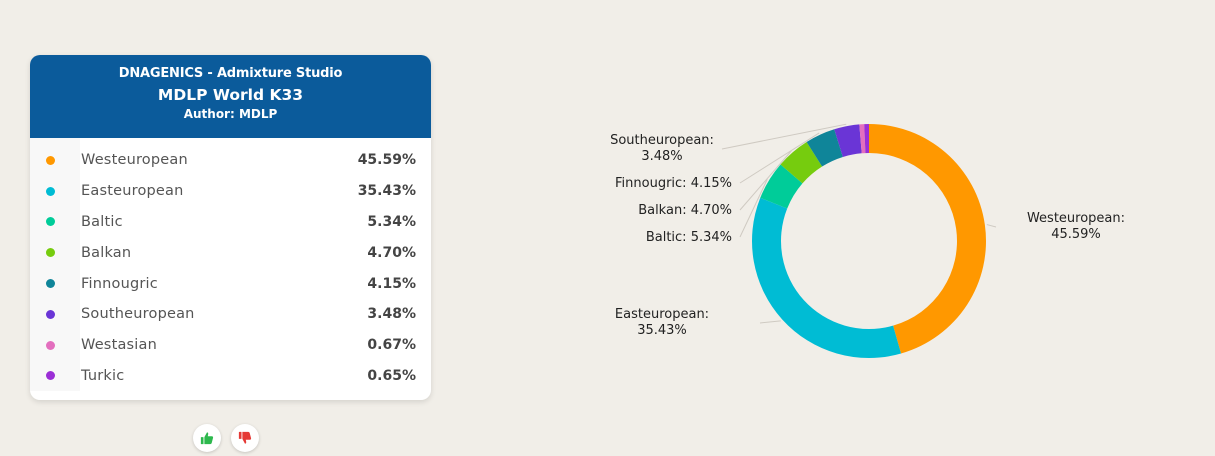 The width and height of the screenshot is (1215, 456). What do you see at coordinates (386, 160) in the screenshot?
I see `component-value: 45.59%` at bounding box center [386, 160].